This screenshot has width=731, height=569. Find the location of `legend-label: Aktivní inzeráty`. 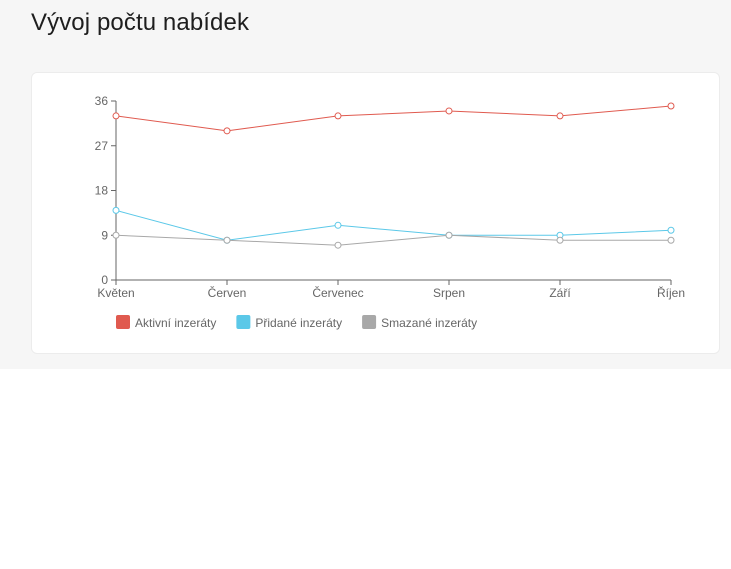

legend-label: Aktivní inzeráty is located at coordinates (175, 323).